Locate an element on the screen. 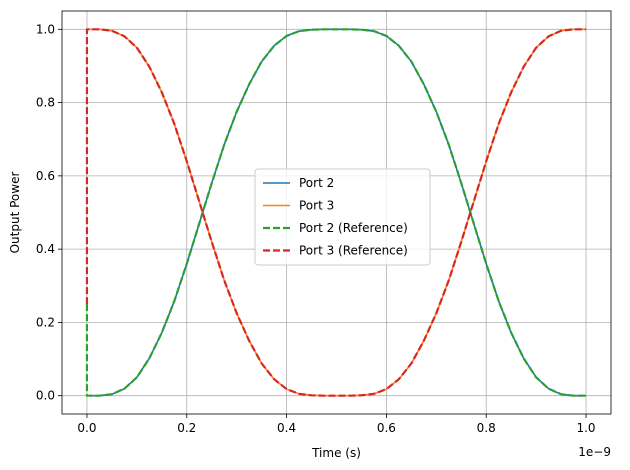 The image size is (630, 470). legend-entry: Port 2 (Reference) is located at coordinates (353, 228).